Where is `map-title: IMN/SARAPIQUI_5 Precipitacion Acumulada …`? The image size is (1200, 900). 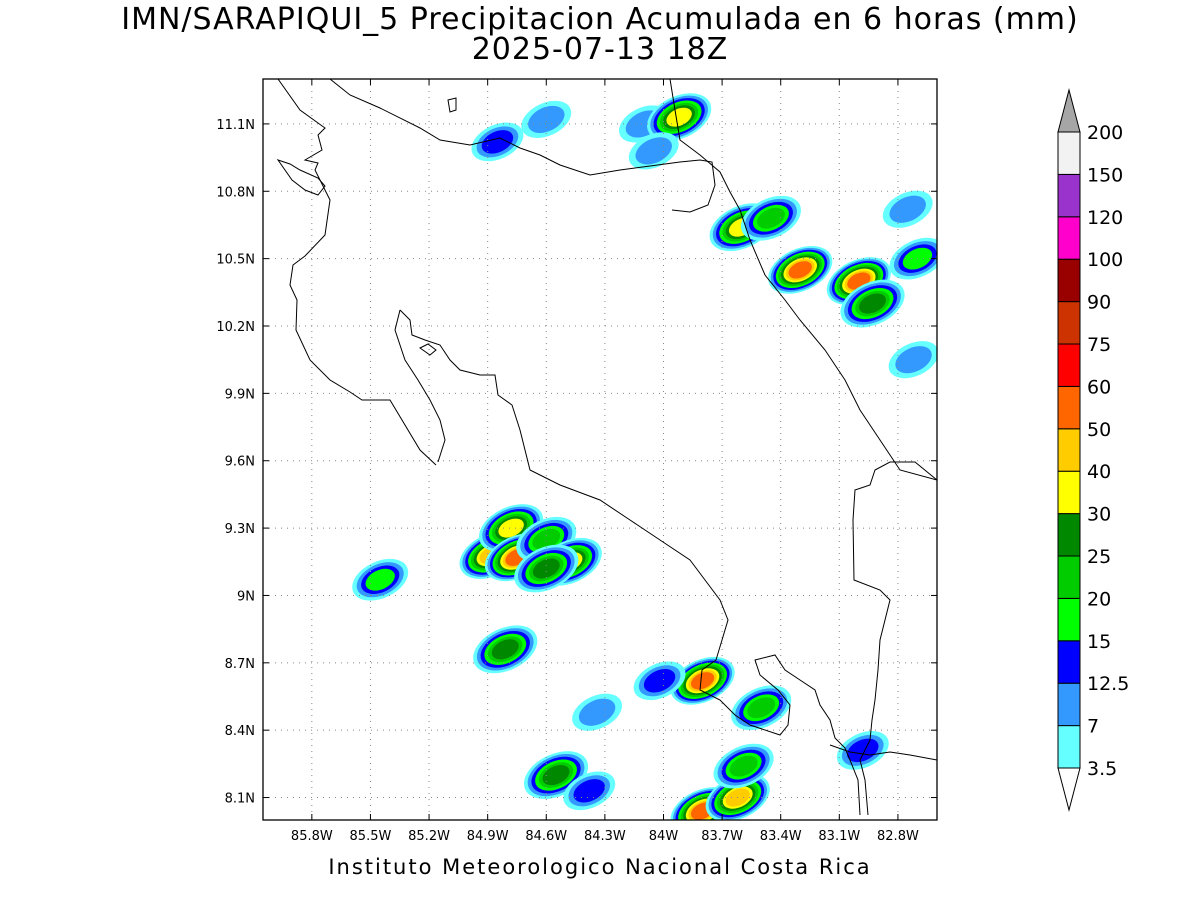
map-title: IMN/SARAPIQUI_5 Precipitacion Acumulada … is located at coordinates (600, 19).